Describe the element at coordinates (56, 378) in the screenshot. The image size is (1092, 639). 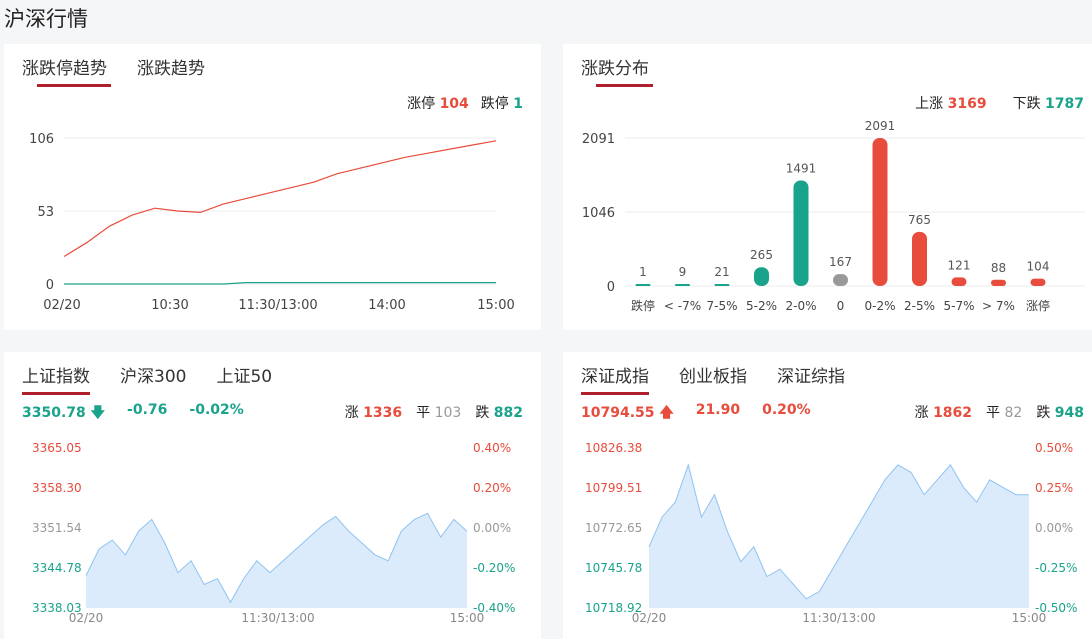
I see `tab-sh-composite: 上证指数` at that location.